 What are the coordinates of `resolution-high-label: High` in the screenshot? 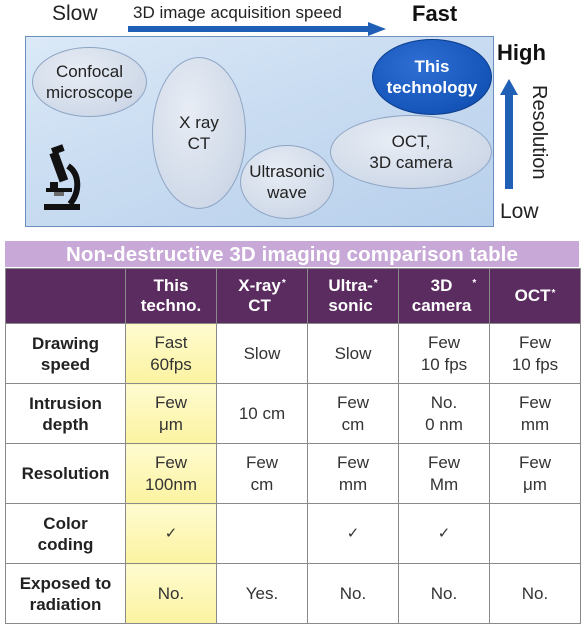 It's located at (521, 52).